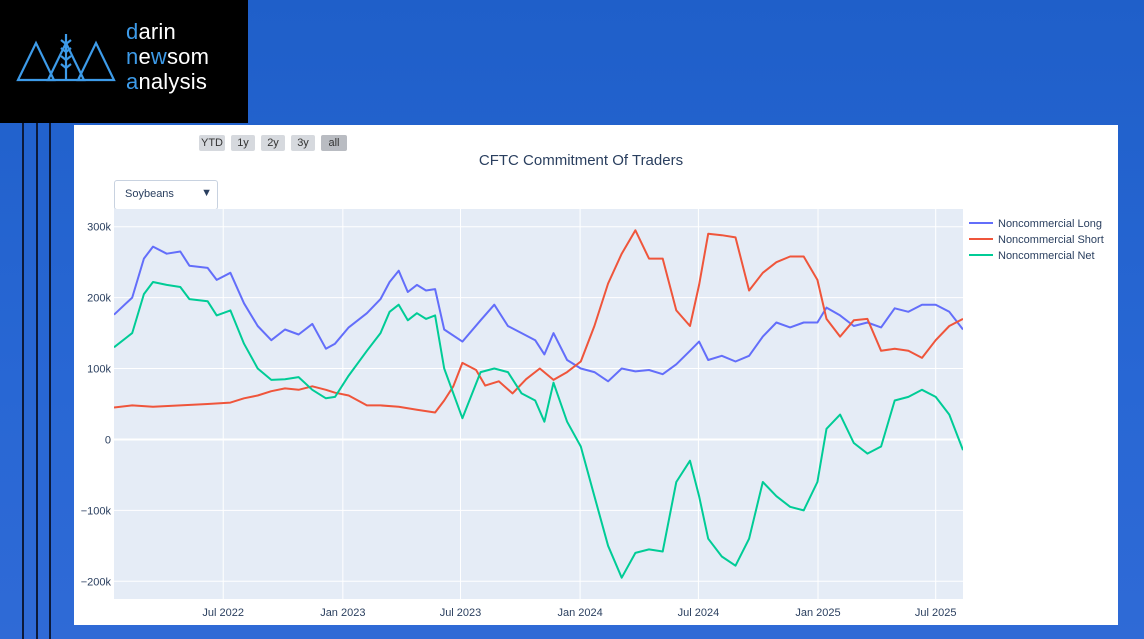 The width and height of the screenshot is (1144, 639). What do you see at coordinates (342, 613) in the screenshot?
I see `x-tick-label: Jan 2023` at bounding box center [342, 613].